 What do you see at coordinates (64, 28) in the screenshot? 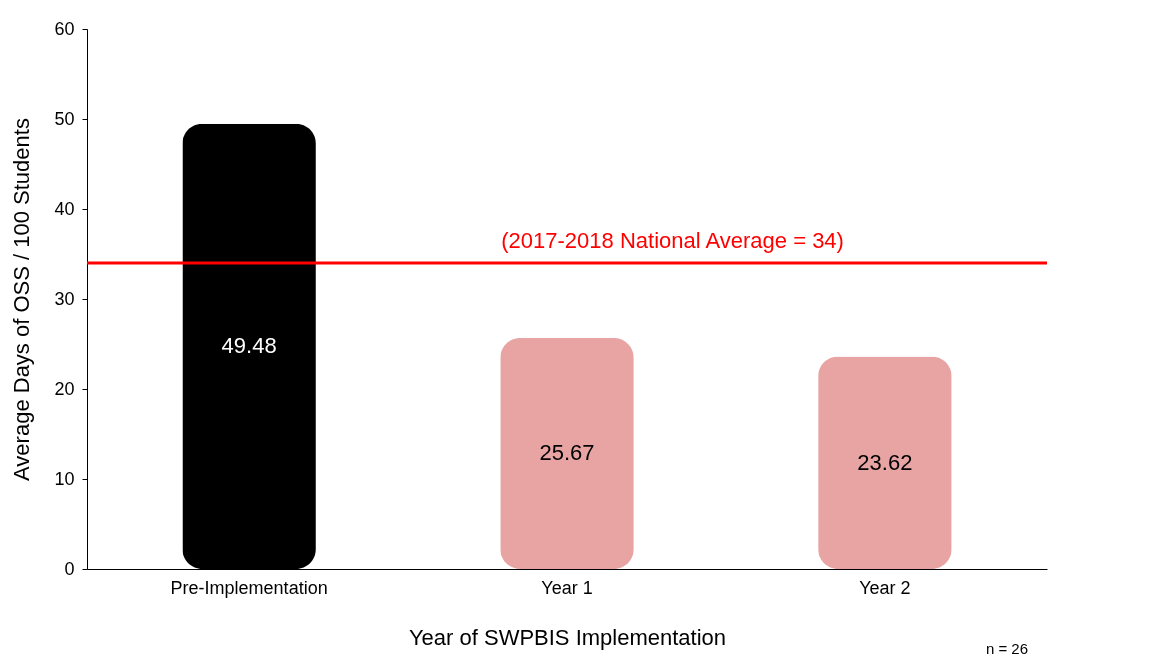
I see `y-tick-label: 60` at bounding box center [64, 28].